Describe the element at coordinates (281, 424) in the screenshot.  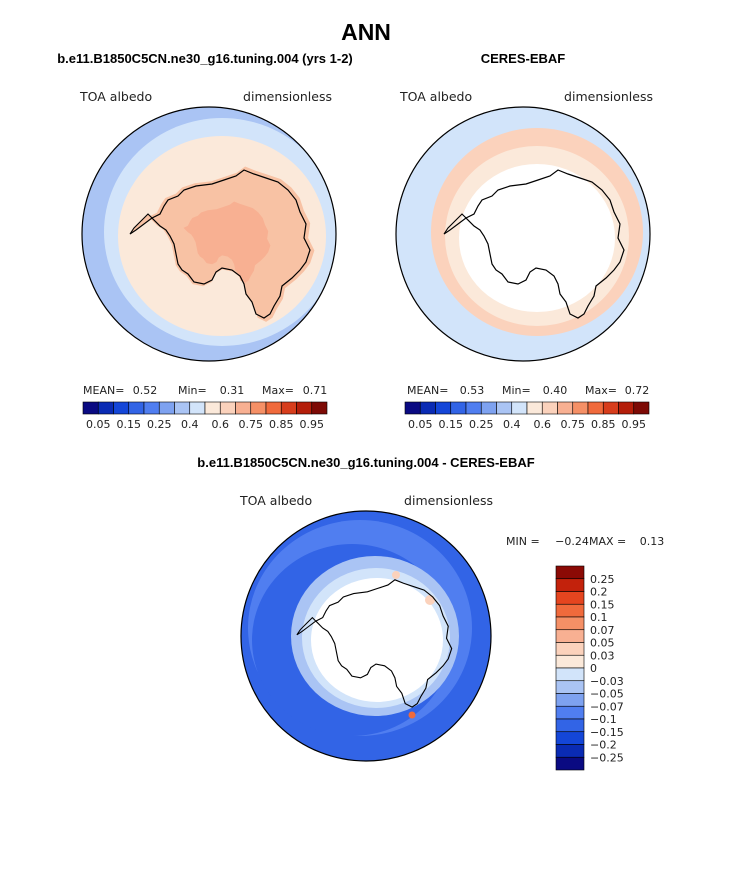
I see `model-colorbar-tick-label: 0.85` at that location.